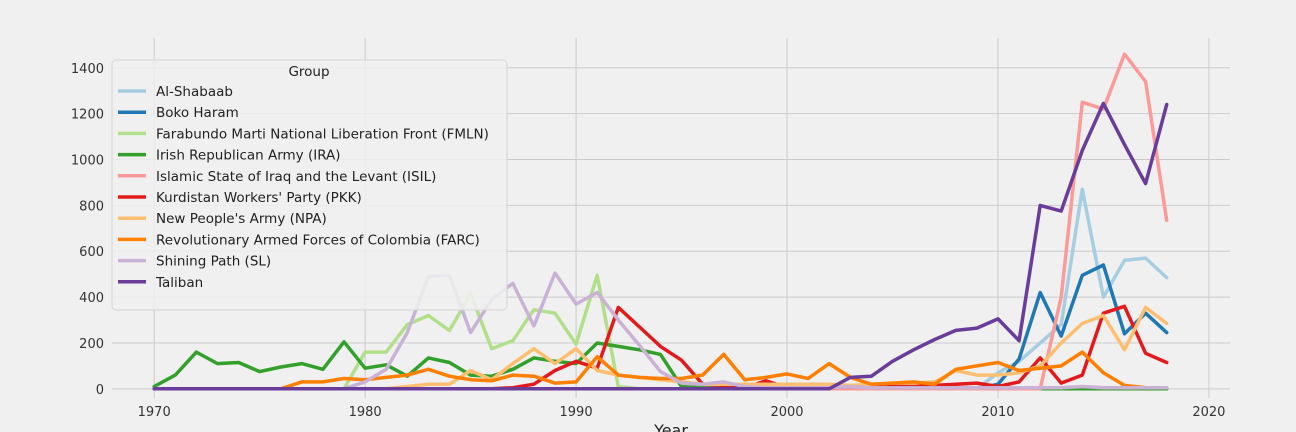 This screenshot has width=1296, height=432. Describe the element at coordinates (87, 69) in the screenshot. I see `y-tick-label: 1400` at that location.